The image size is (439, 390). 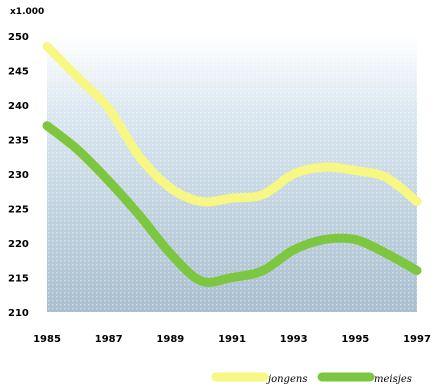 I want to click on y-tick-label: 215, so click(x=18, y=279).